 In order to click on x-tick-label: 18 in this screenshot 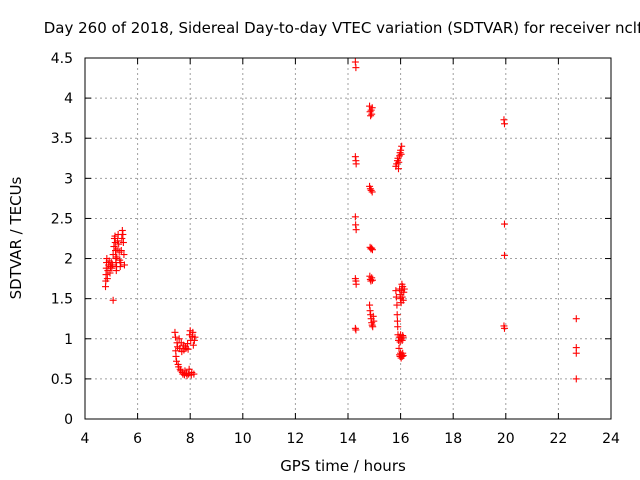, I will do `click(453, 439)`.